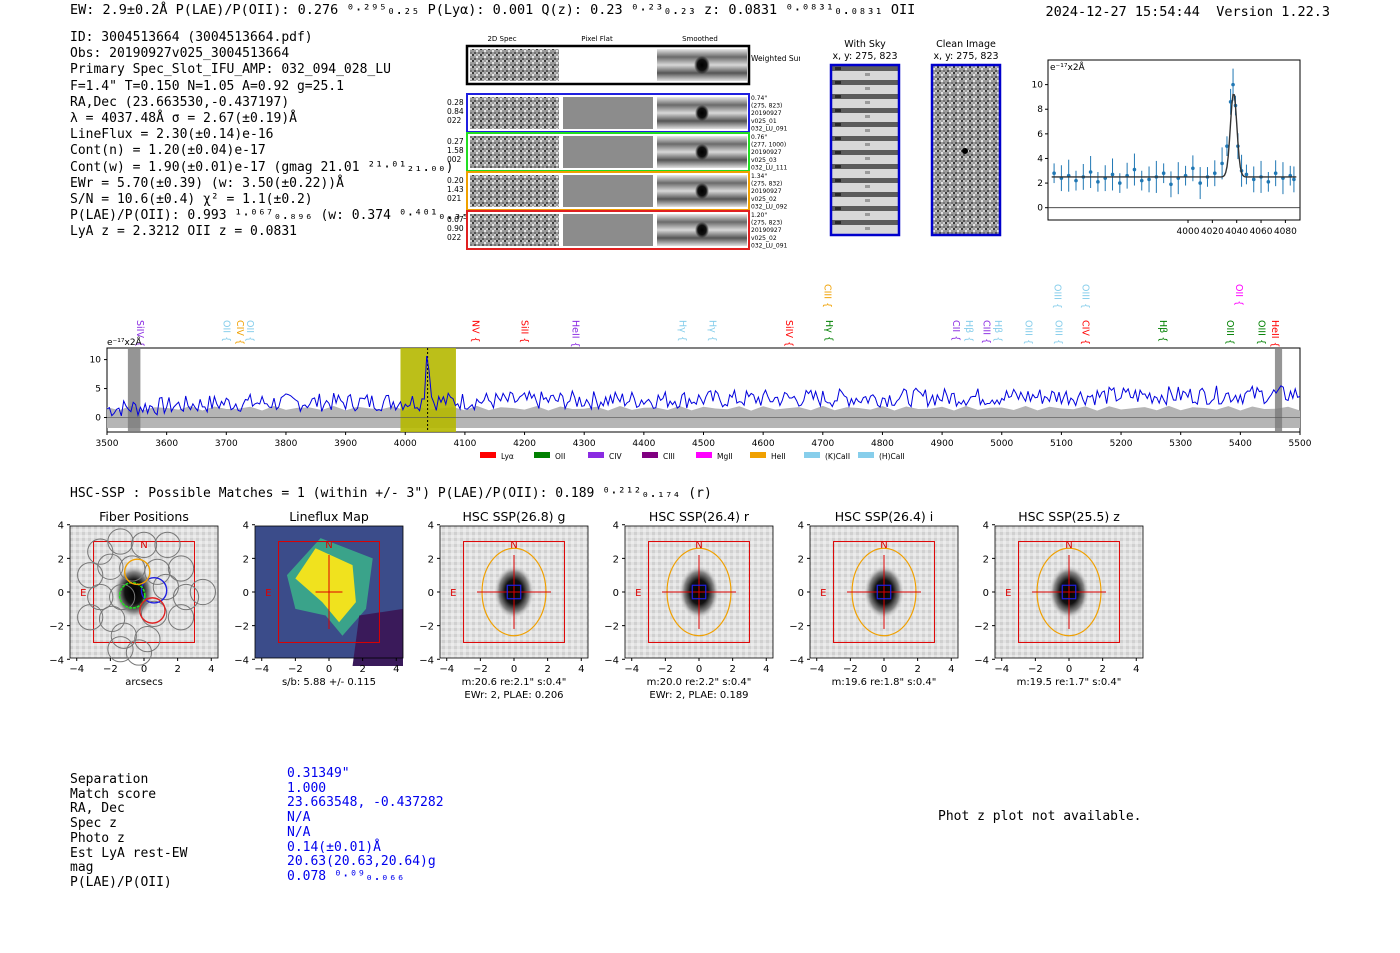 The image size is (1400, 953). What do you see at coordinates (1174, 140) in the screenshot?
I see `fit-axes-frame` at bounding box center [1174, 140].